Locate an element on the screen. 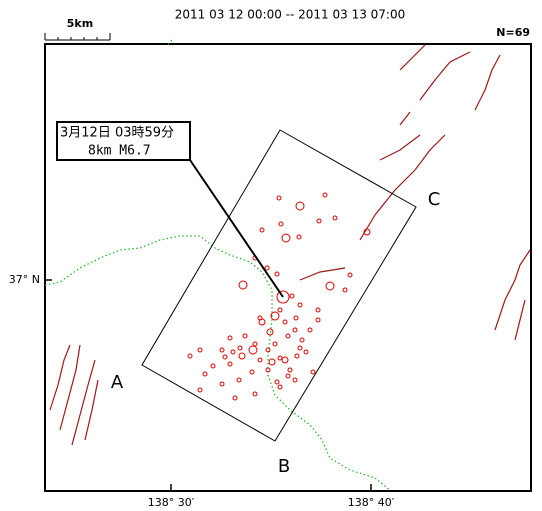 The width and height of the screenshot is (542, 511). section-label: B is located at coordinates (284, 466).